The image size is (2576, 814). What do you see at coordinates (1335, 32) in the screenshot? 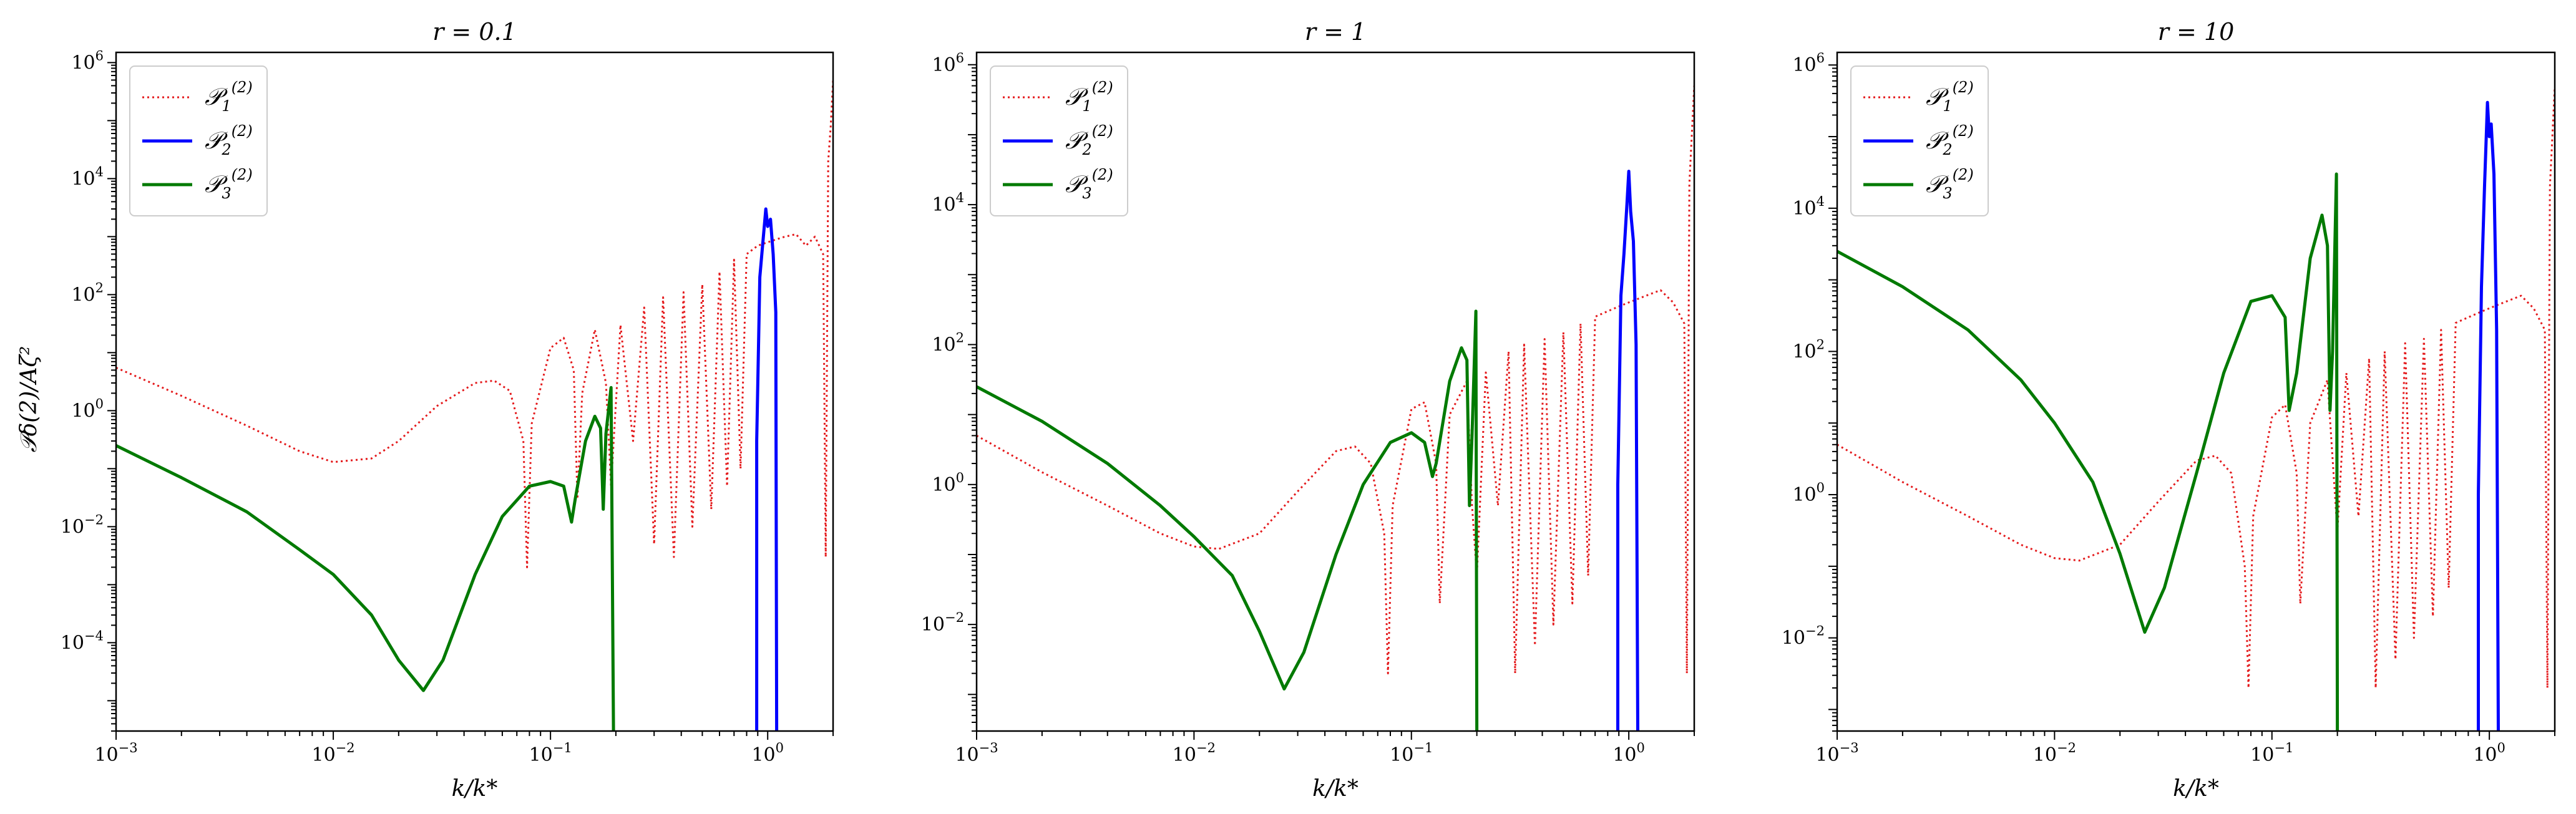
I see `panel-title: r = 1` at bounding box center [1335, 32].